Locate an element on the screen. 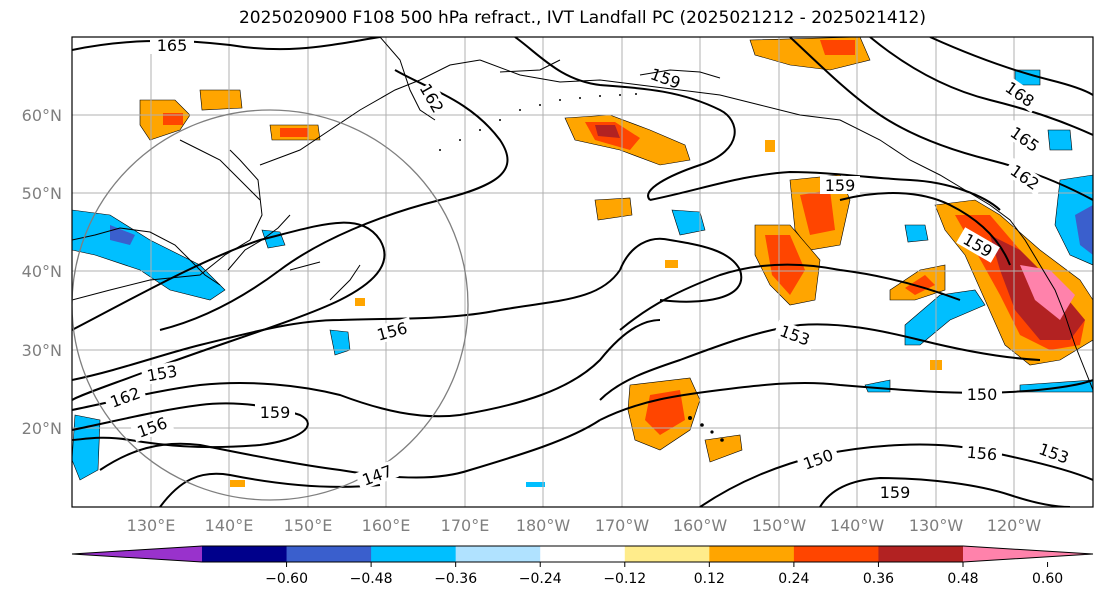 This screenshot has width=1105, height=601. lat-label: 50°N is located at coordinates (42, 193).